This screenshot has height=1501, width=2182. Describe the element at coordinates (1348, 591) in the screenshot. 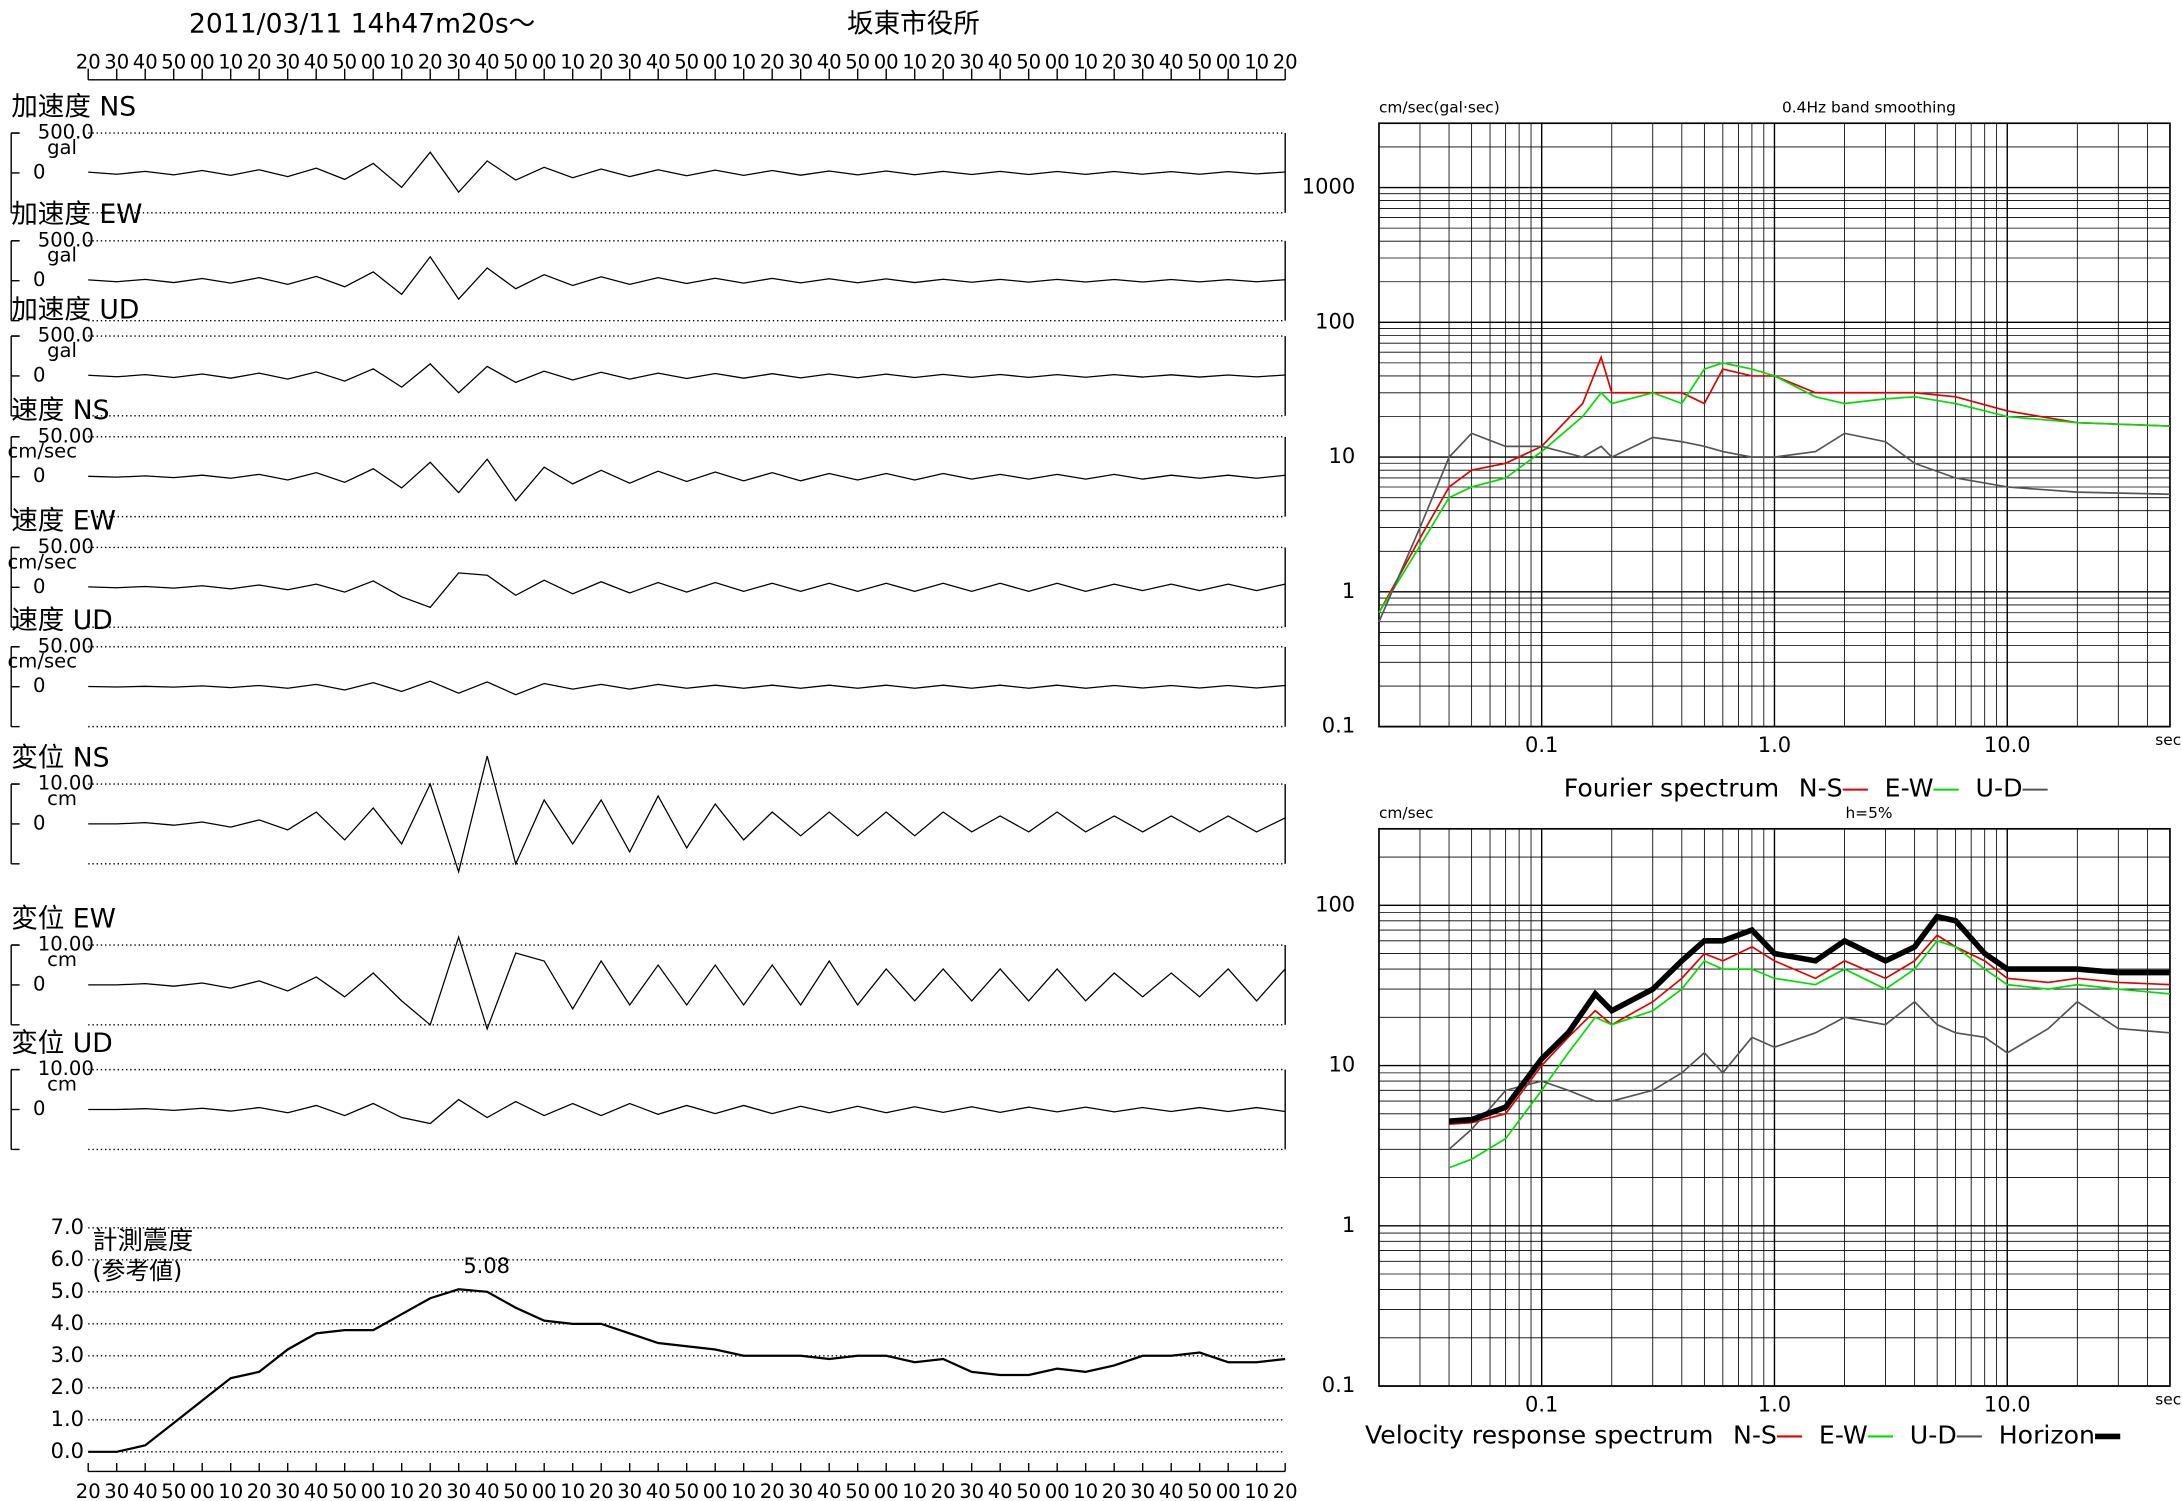

I see `y-tick-label: 1` at that location.